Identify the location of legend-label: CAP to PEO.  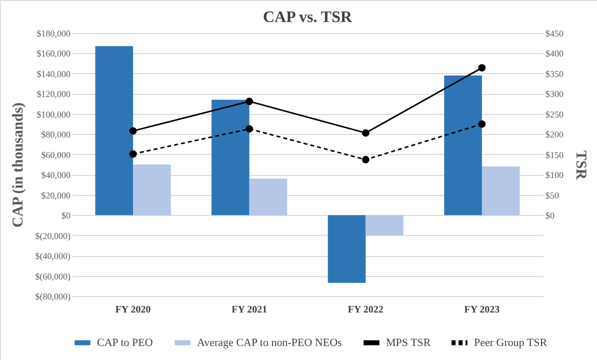
(125, 342).